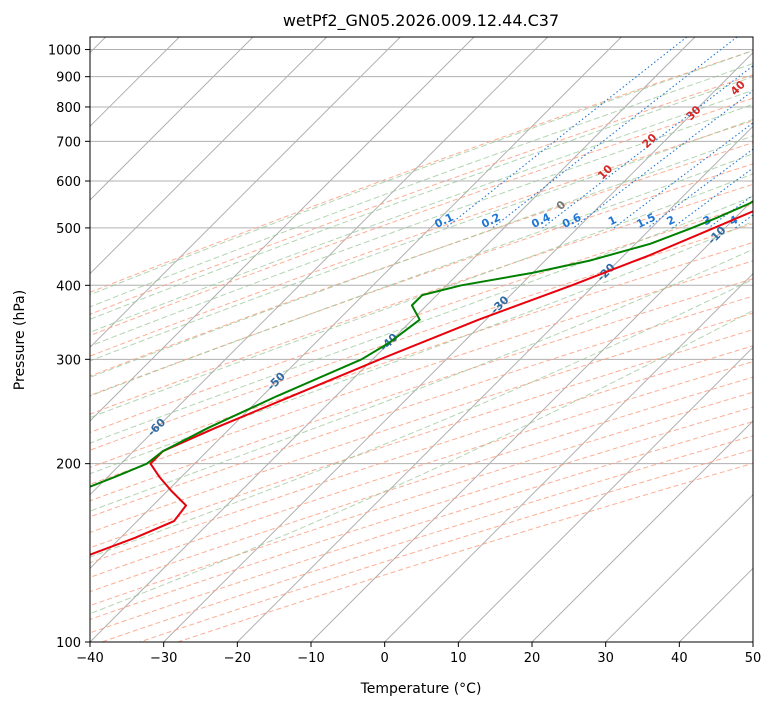  Describe the element at coordinates (20, 340) in the screenshot. I see `y-axis-label: Pressure (hPa)` at that location.